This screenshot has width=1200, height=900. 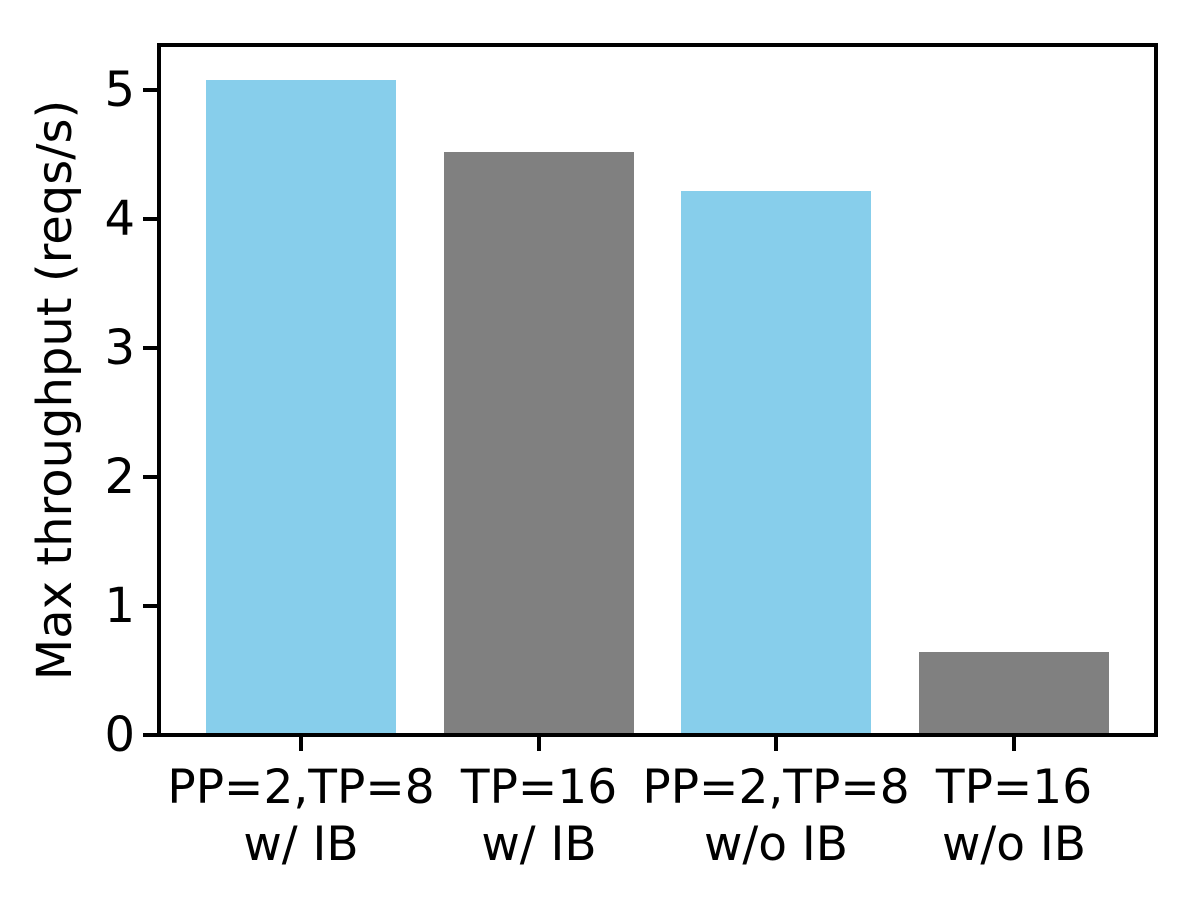 What do you see at coordinates (119, 90) in the screenshot?
I see `y-tick-label-5: 5` at bounding box center [119, 90].